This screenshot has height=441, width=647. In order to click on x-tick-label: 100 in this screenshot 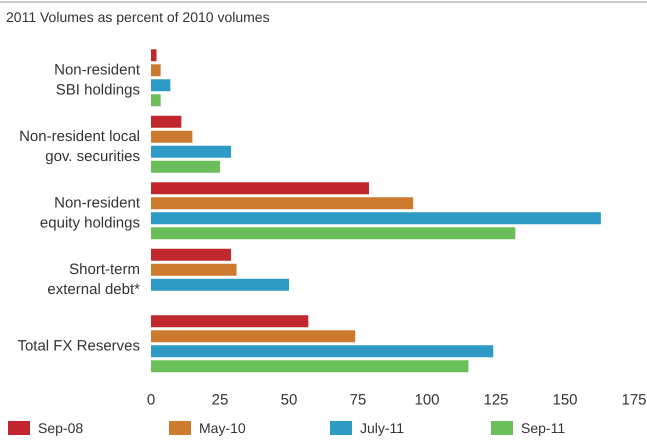, I will do `click(427, 400)`.